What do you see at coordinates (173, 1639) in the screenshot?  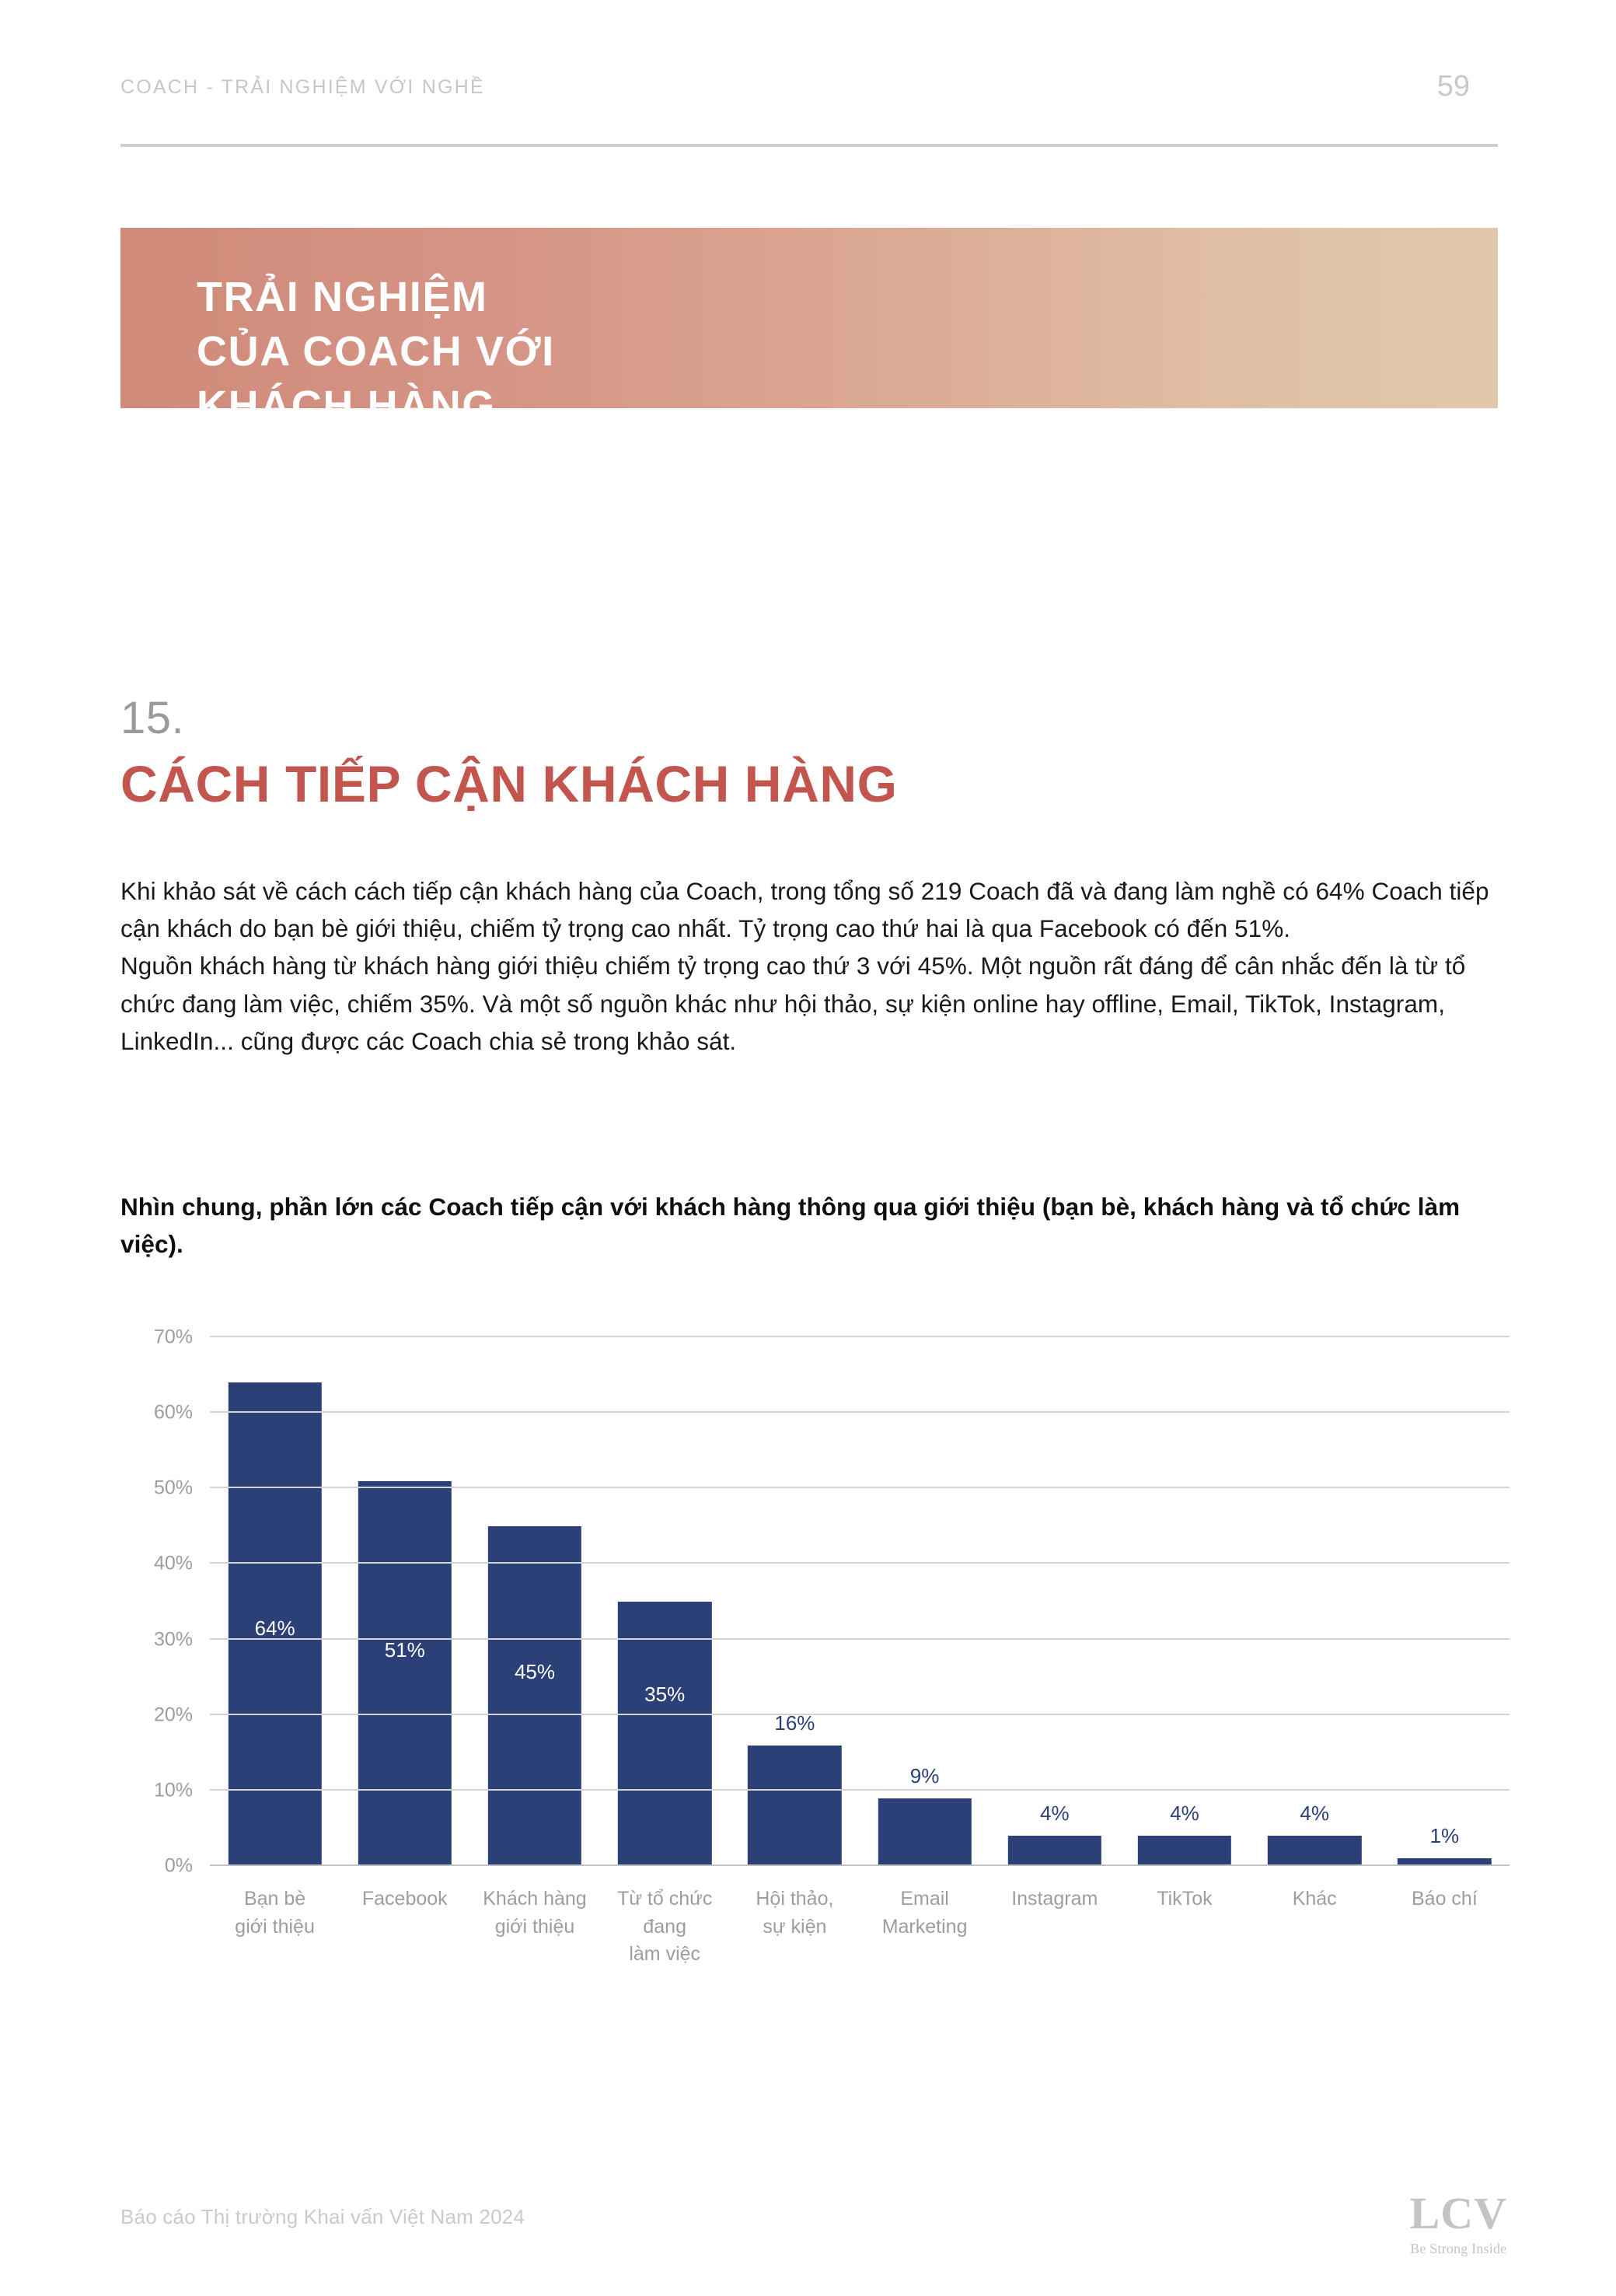 I see `chart-y-tick-label: 30%` at bounding box center [173, 1639].